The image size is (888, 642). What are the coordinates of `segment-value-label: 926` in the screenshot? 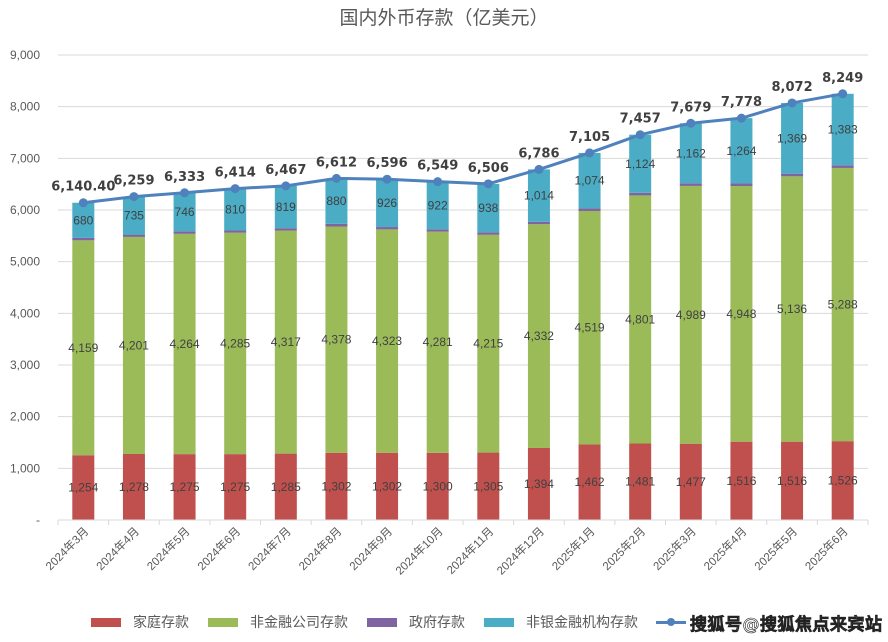 It's located at (387, 203).